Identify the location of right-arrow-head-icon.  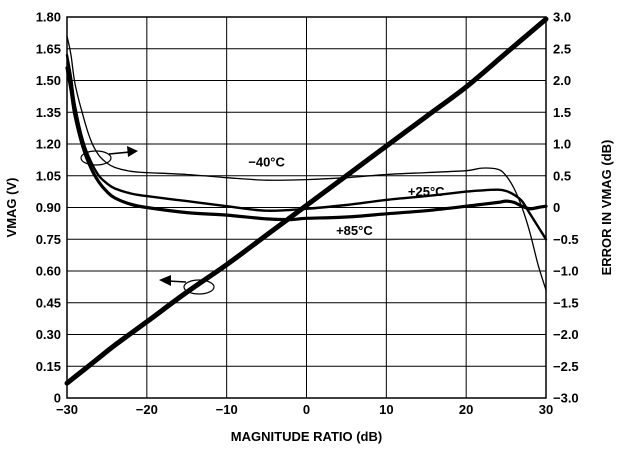
(132, 151).